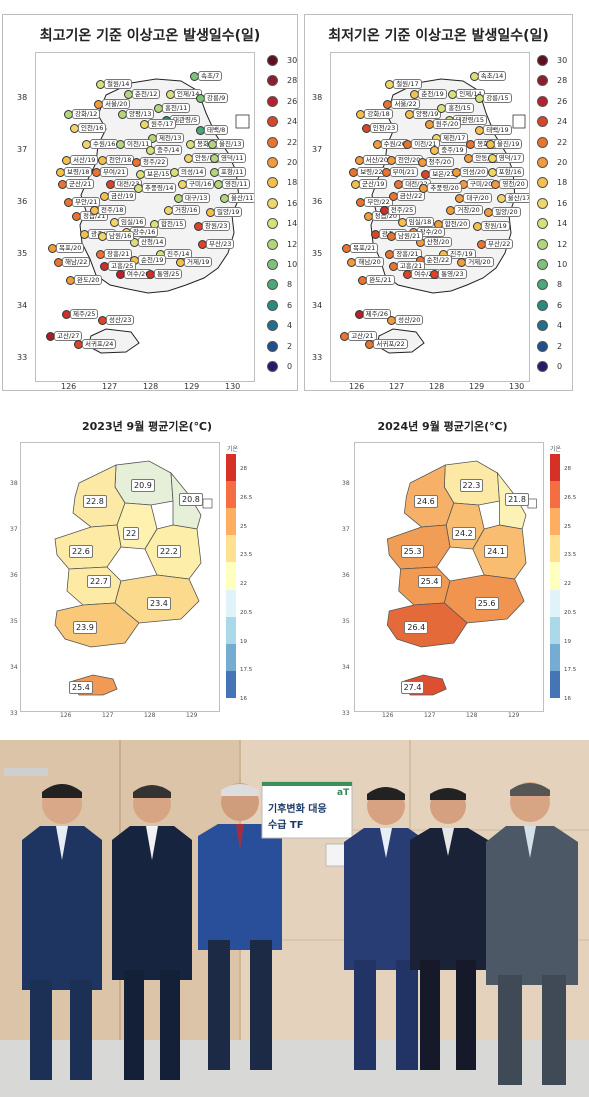 The image size is (589, 1097). Describe the element at coordinates (364, 248) in the screenshot. I see `station-label: 목포/21` at that location.